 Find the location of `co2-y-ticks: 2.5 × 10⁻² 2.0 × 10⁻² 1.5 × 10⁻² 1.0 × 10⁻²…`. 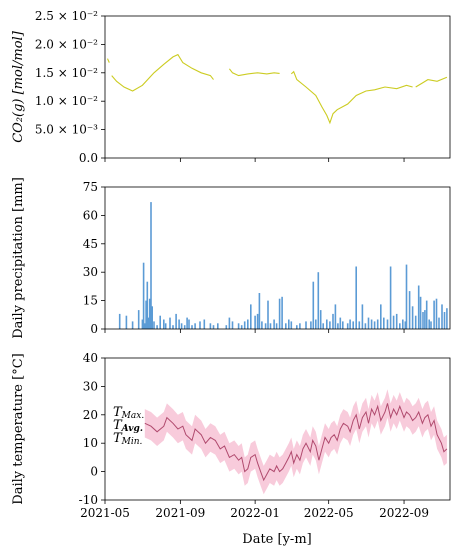

co2-y-ticks: 2.5 × 10⁻² 2.0 × 10⁻² 1.5 × 10⁻² 1.0 × 10⁻²… is located at coordinates (70, 87).